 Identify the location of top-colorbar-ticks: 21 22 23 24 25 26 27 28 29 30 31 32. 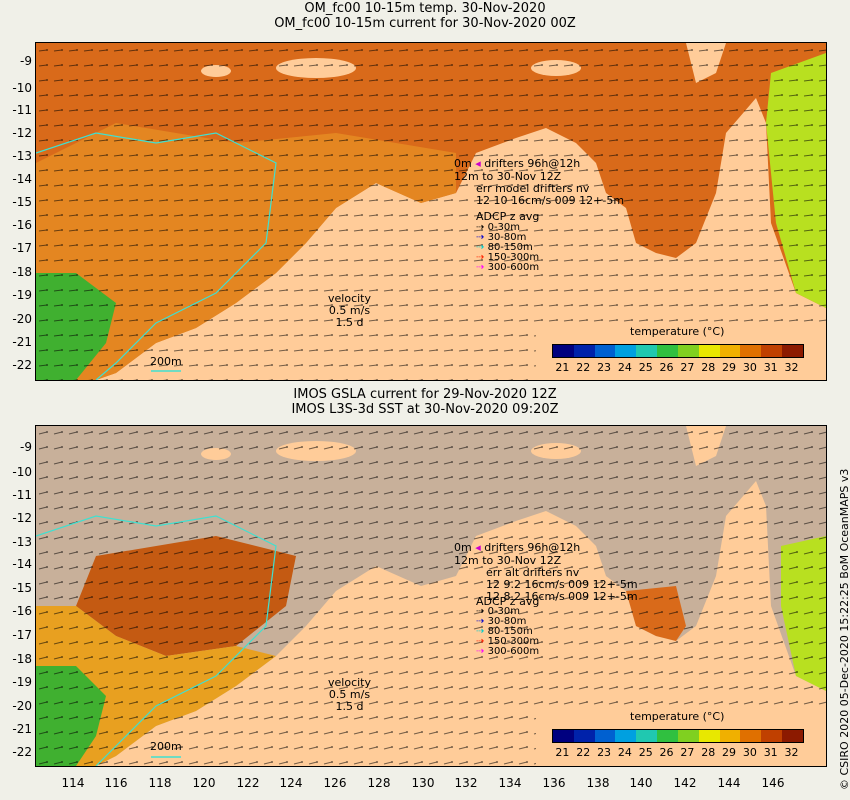
(677, 367).